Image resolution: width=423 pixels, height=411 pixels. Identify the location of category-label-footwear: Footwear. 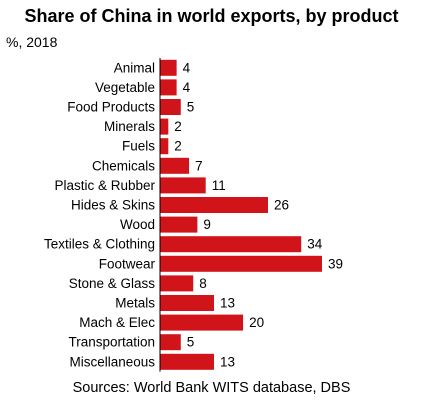
(127, 263).